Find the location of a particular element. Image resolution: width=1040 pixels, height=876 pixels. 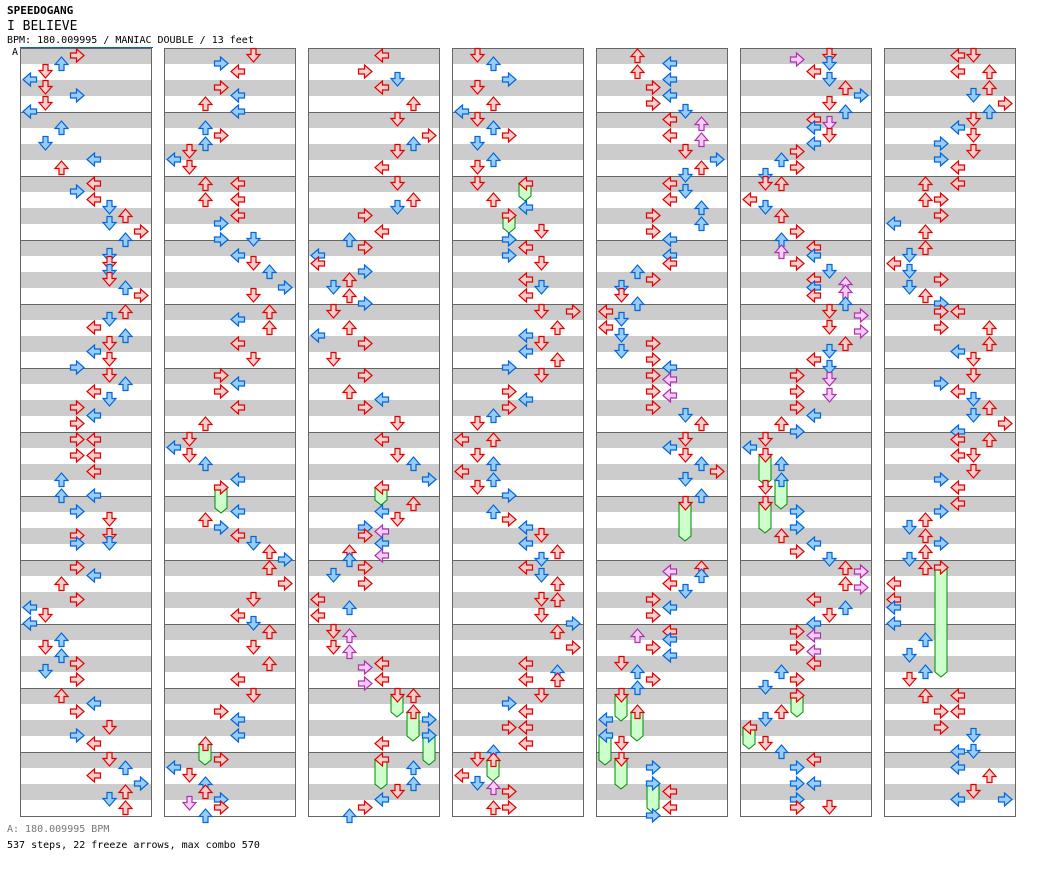

bpm-summary: A: 180.009995 BPM is located at coordinates (58, 829).